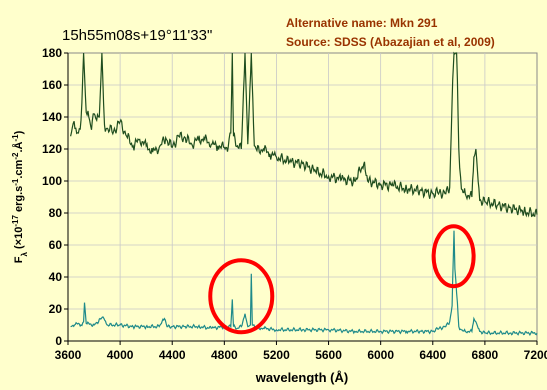  I want to click on y-tick-label: 40, so click(56, 277).